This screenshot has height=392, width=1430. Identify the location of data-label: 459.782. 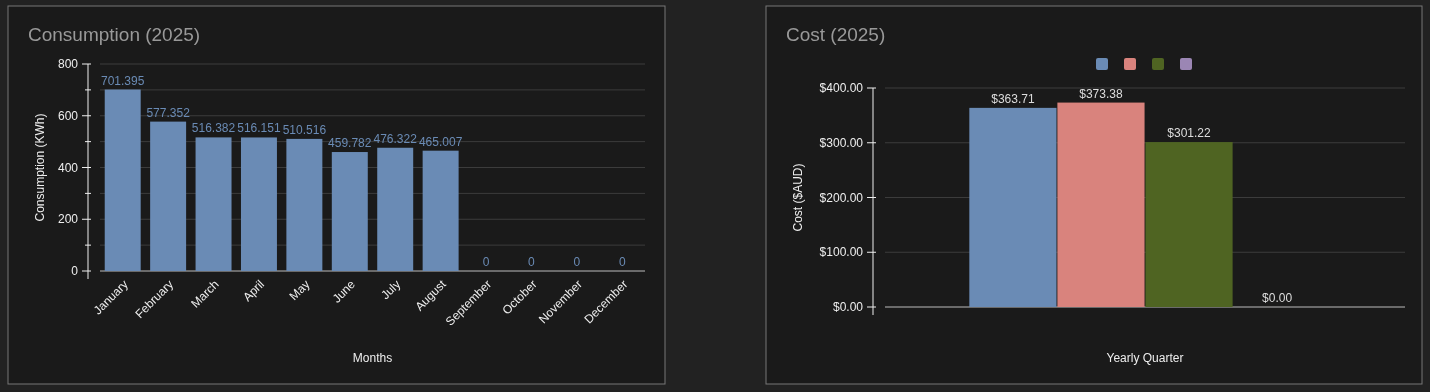
(350, 143).